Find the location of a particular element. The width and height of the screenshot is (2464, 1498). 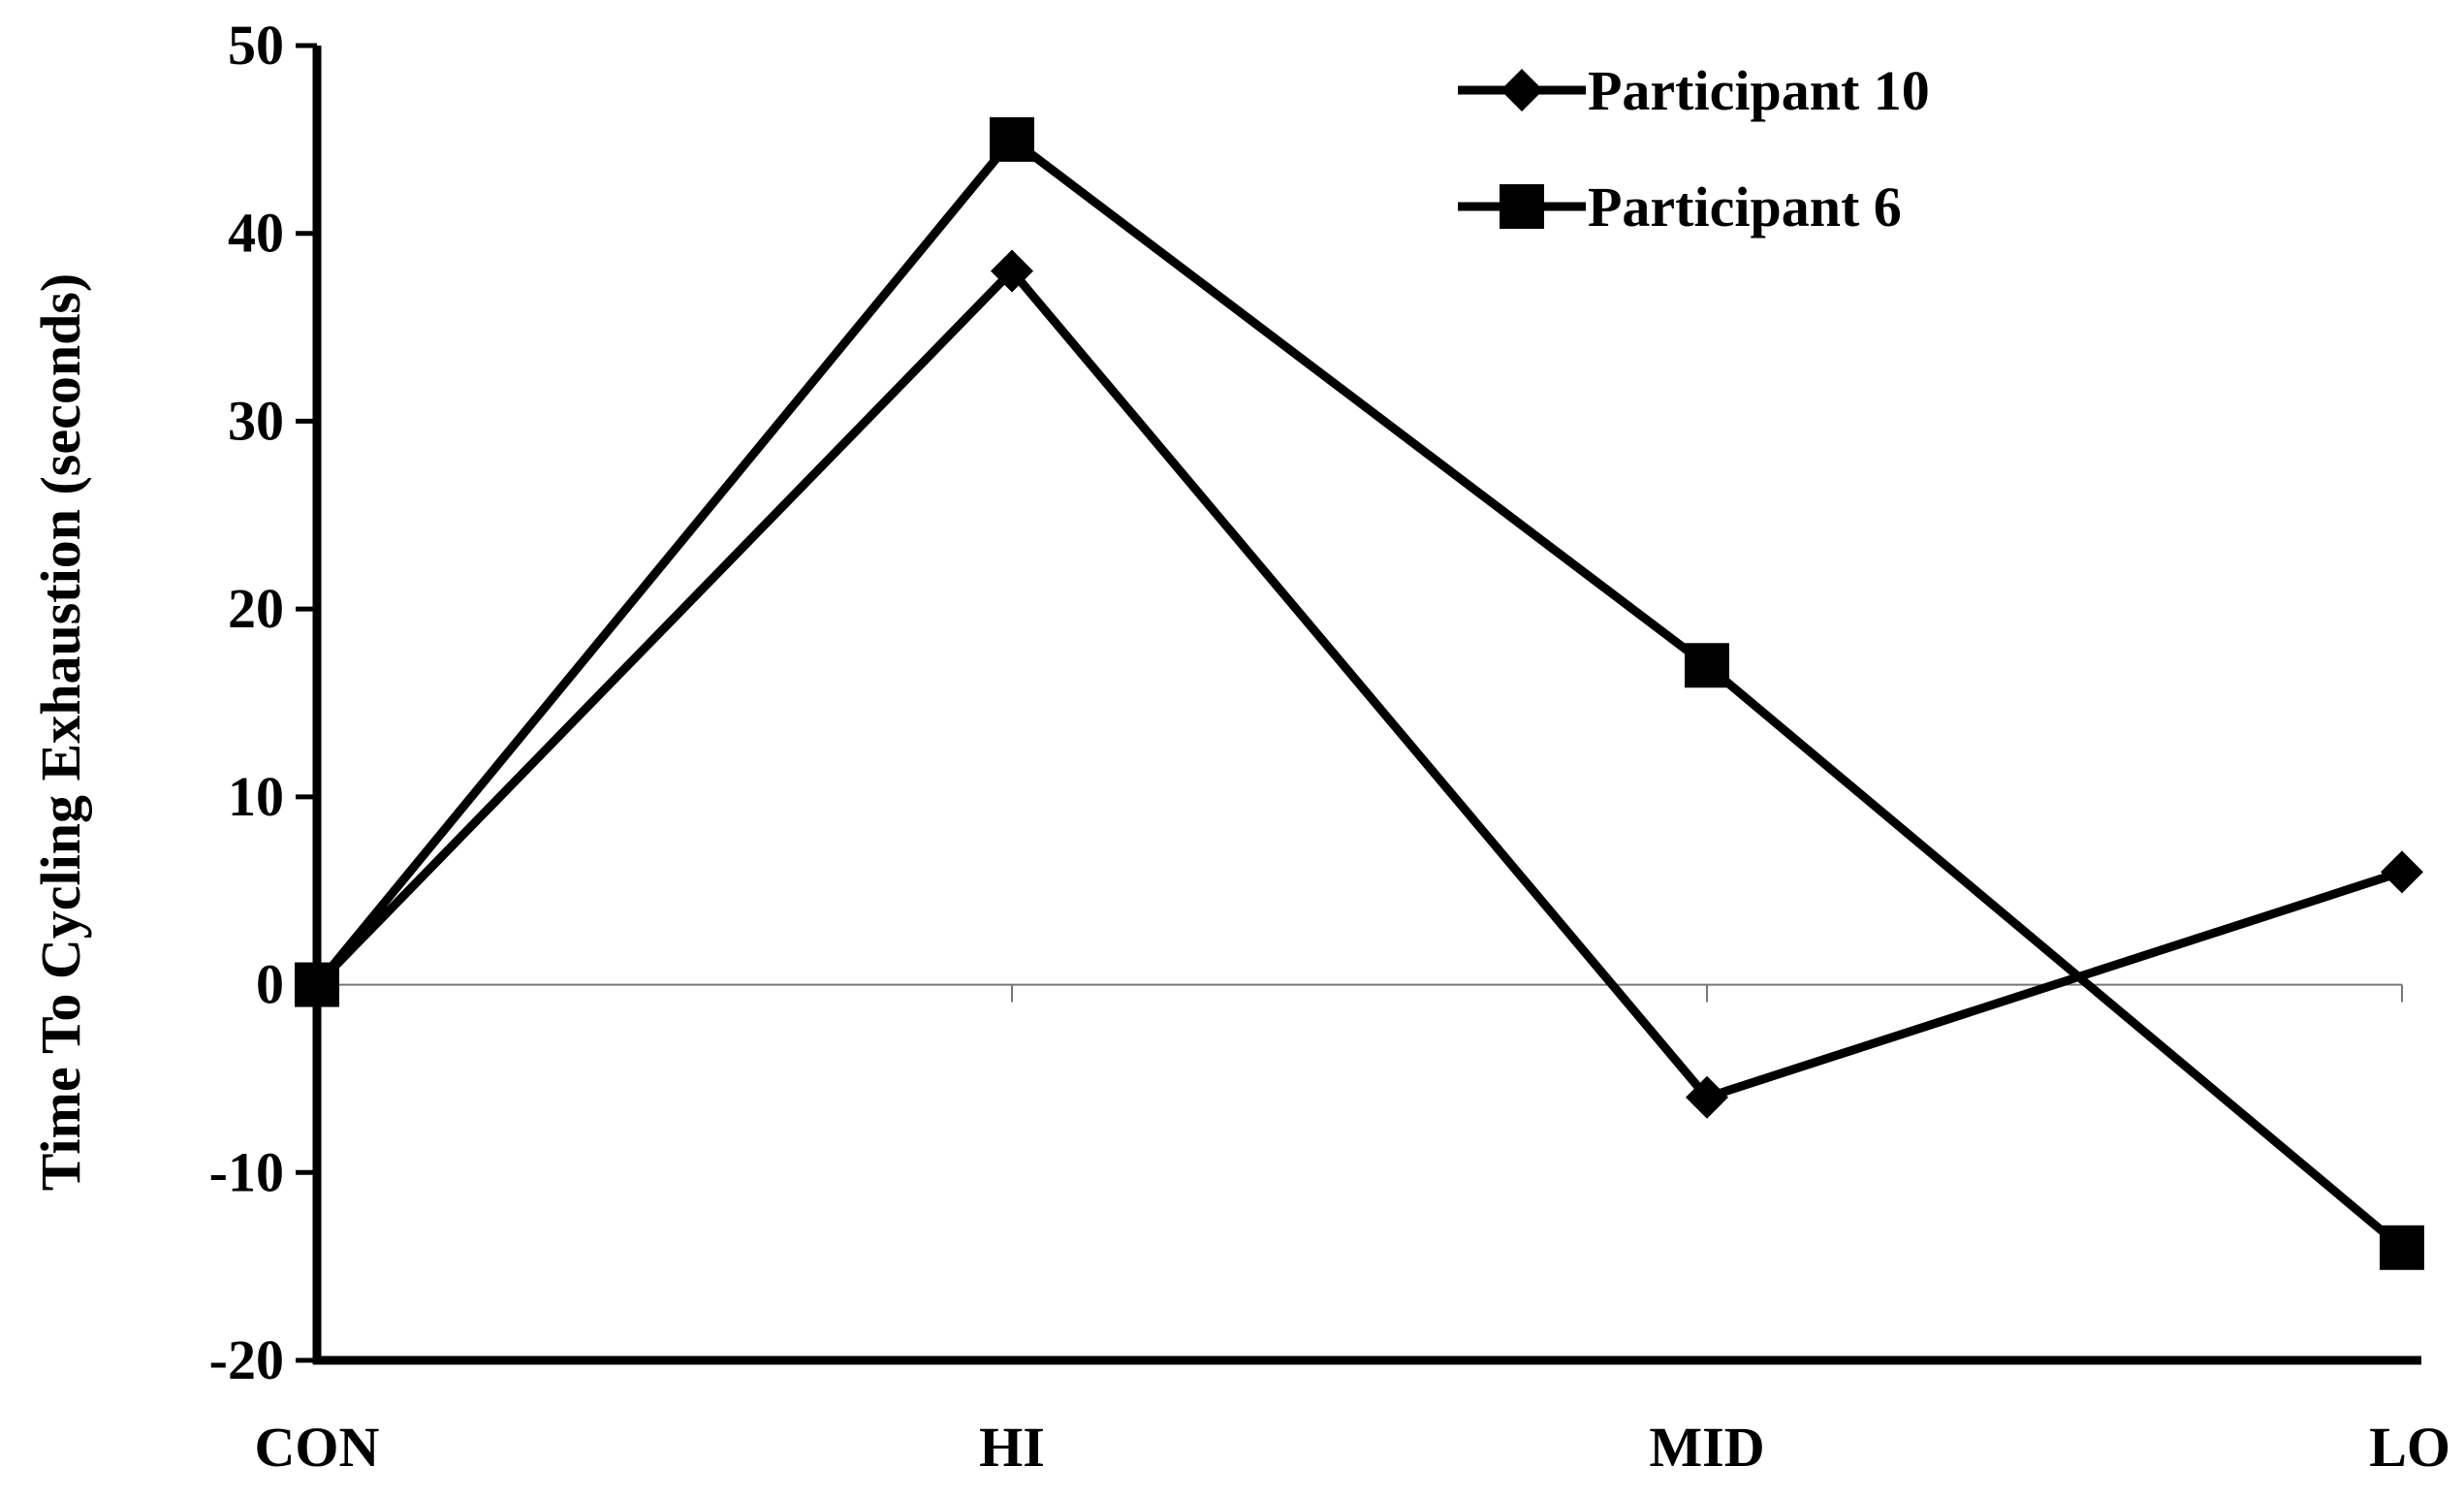

y-tick-label: 30 is located at coordinates (256, 420).